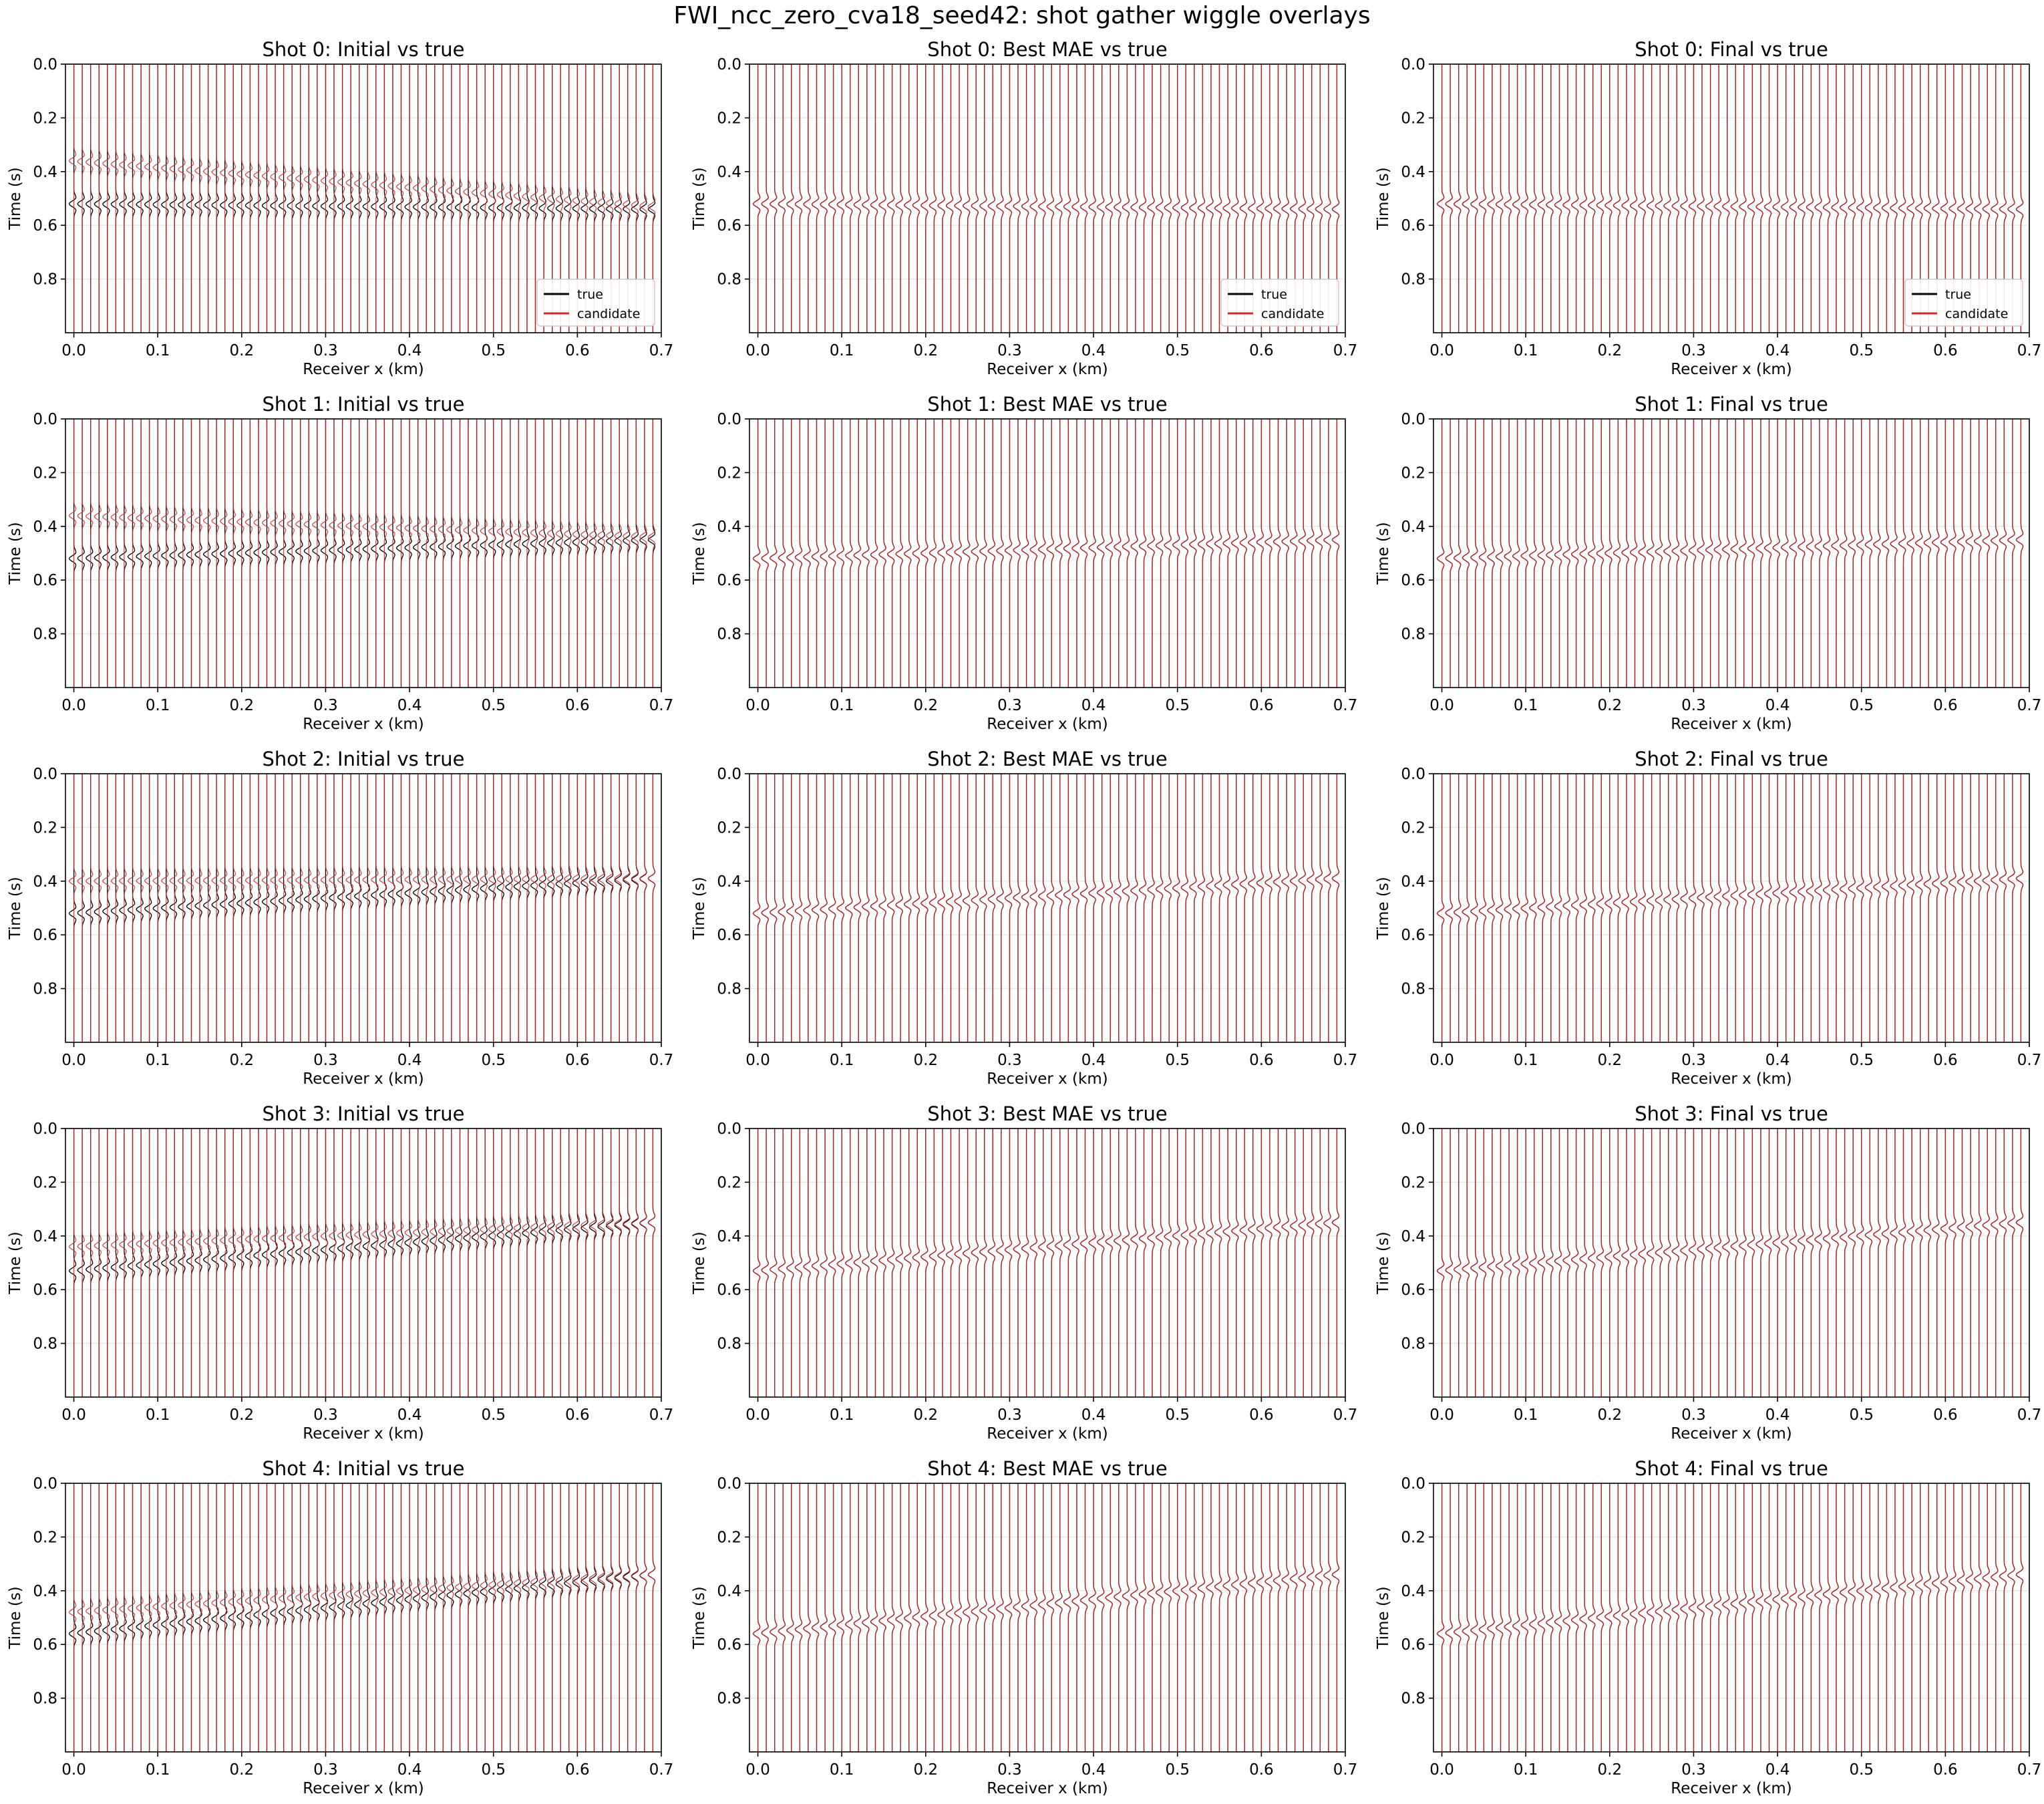 This screenshot has height=1804, width=2044. Describe the element at coordinates (590, 294) in the screenshot. I see `legend-label: true` at that location.